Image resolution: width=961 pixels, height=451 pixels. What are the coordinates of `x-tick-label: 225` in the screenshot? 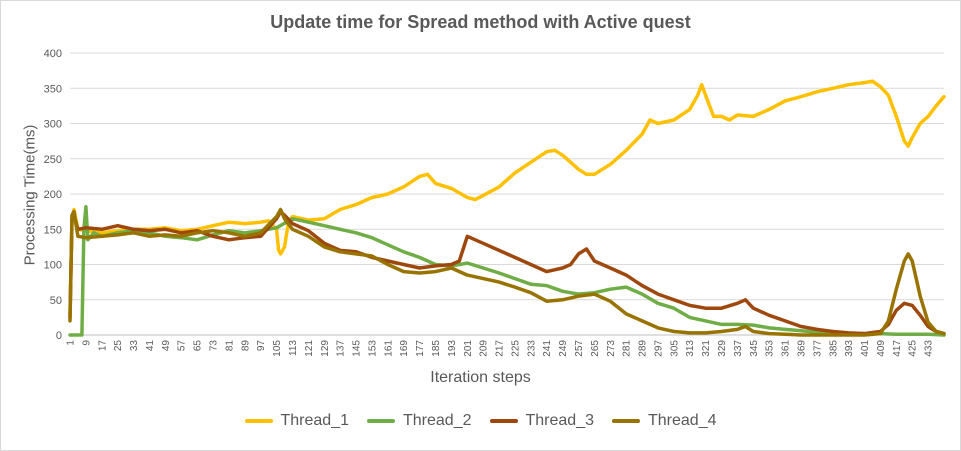 It's located at (515, 348).